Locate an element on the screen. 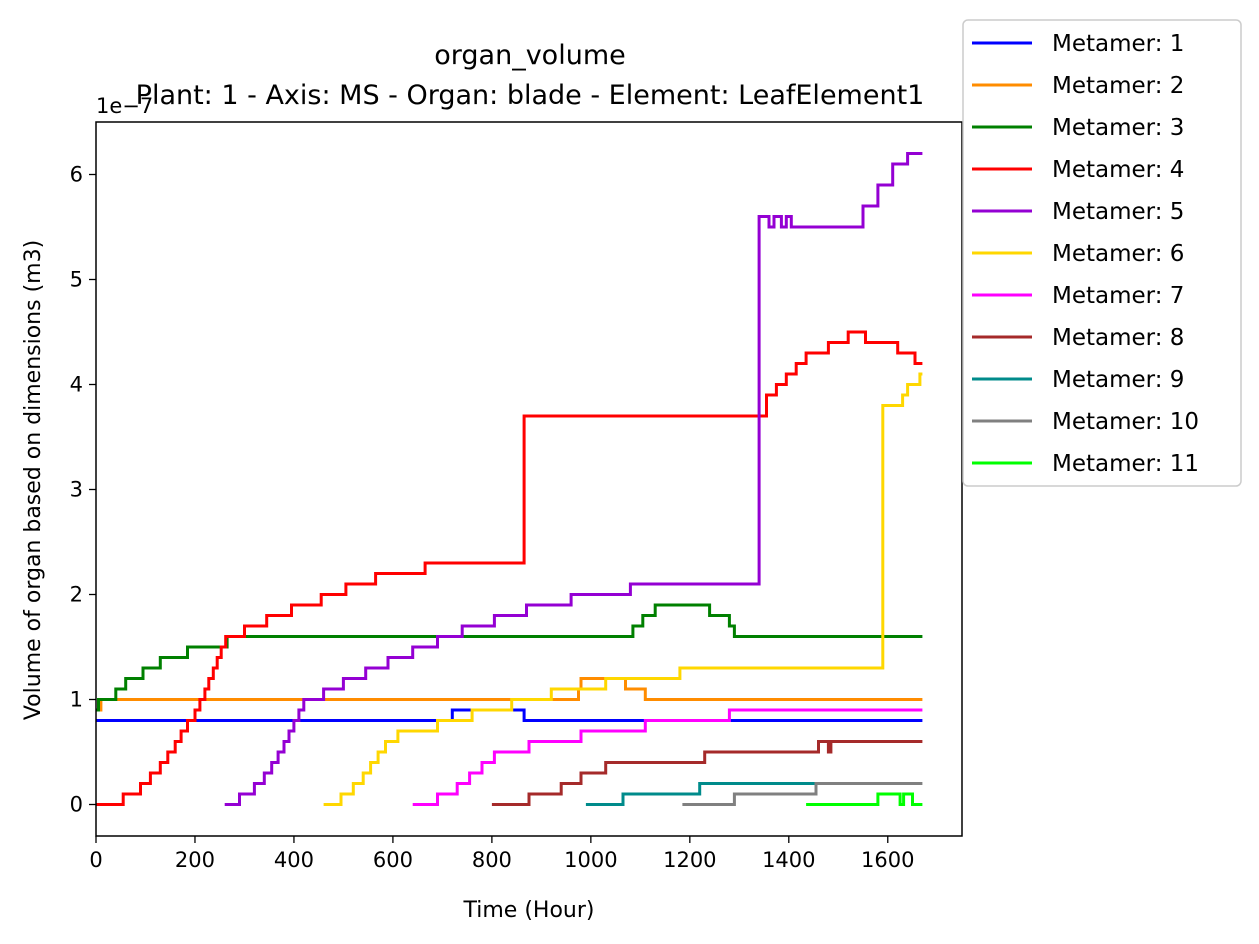 The height and width of the screenshot is (944, 1259). x-tick-label: 800 is located at coordinates (492, 860).